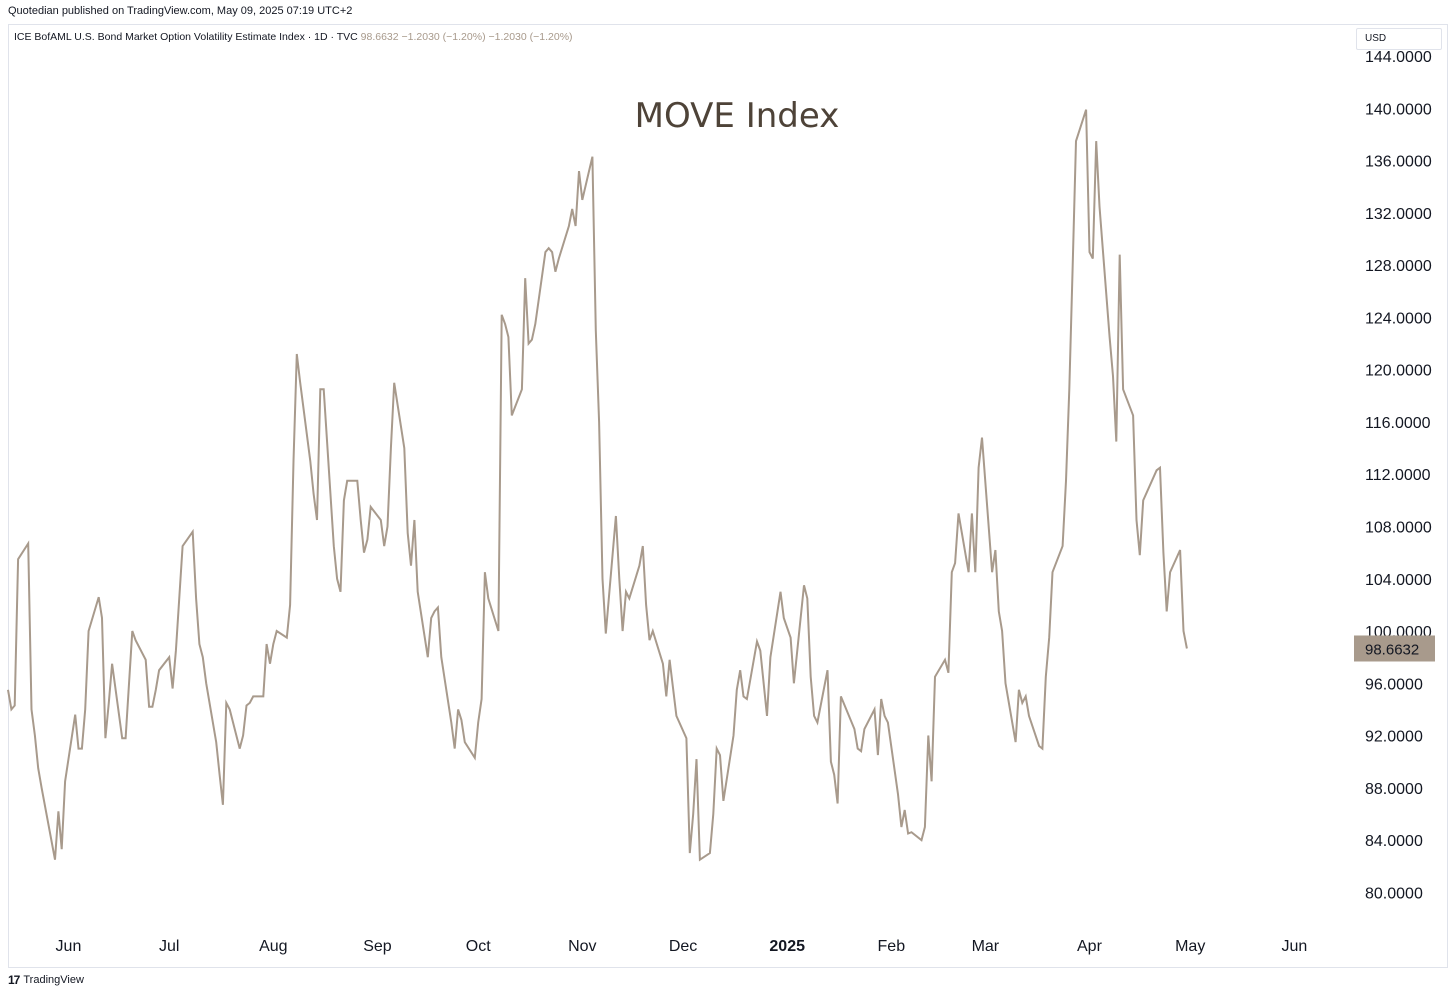 This screenshot has width=1456, height=998. What do you see at coordinates (273, 946) in the screenshot?
I see `x-tick-label: Aug` at bounding box center [273, 946].